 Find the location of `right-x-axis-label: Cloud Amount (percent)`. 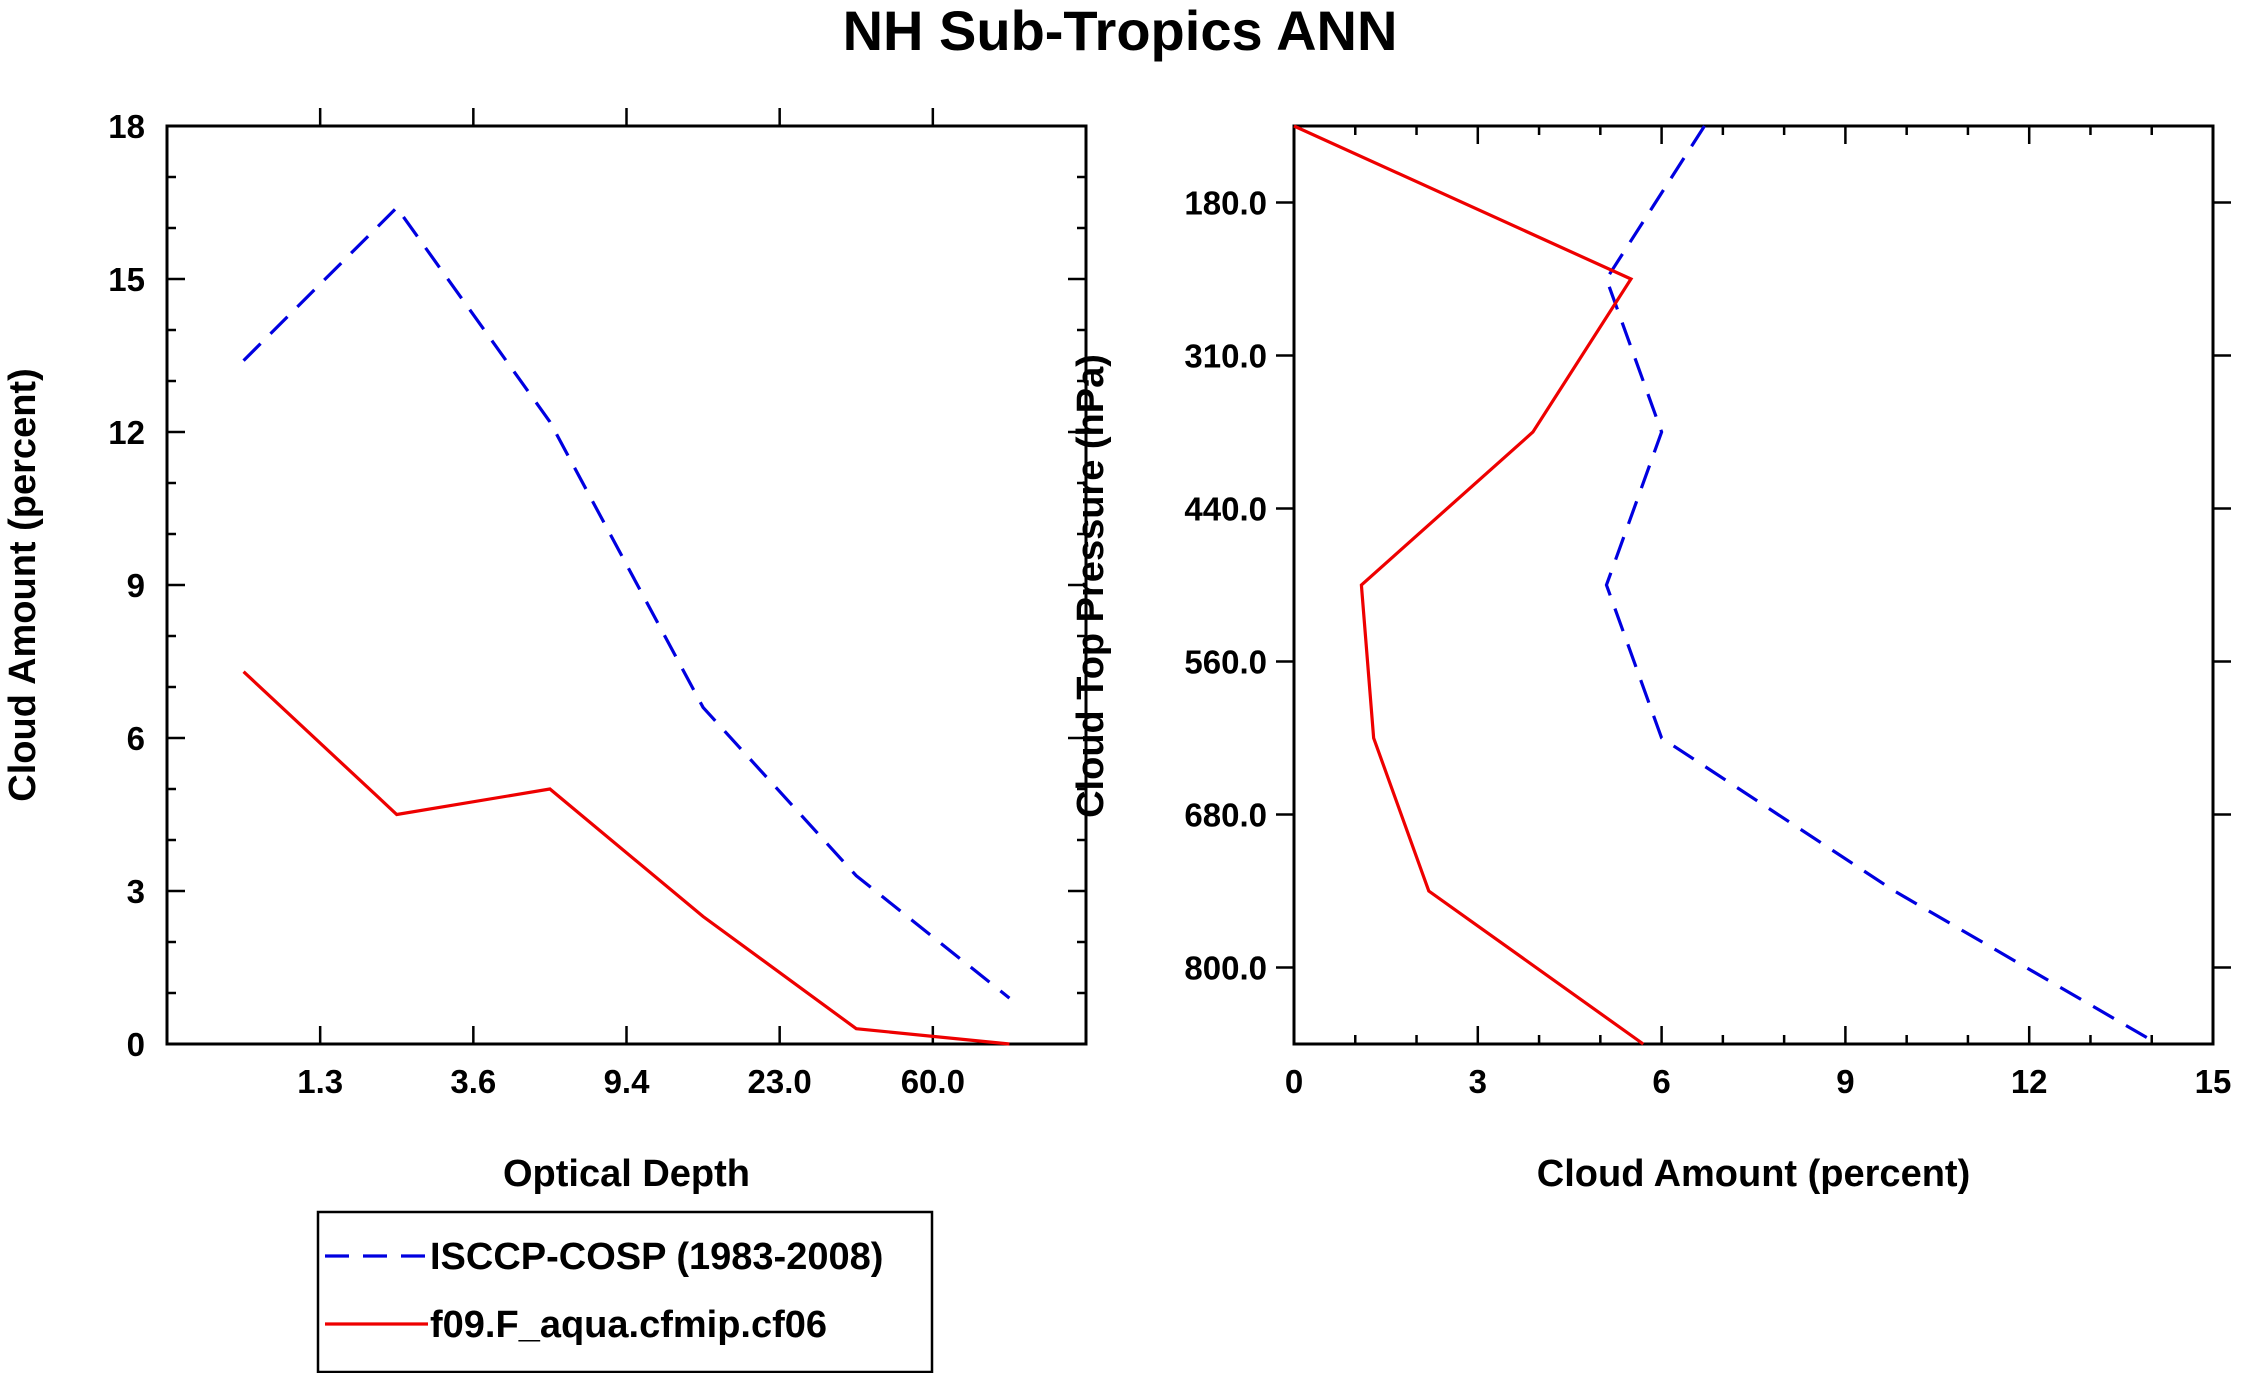

right-x-axis-label: Cloud Amount (percent) is located at coordinates (1753, 1174).